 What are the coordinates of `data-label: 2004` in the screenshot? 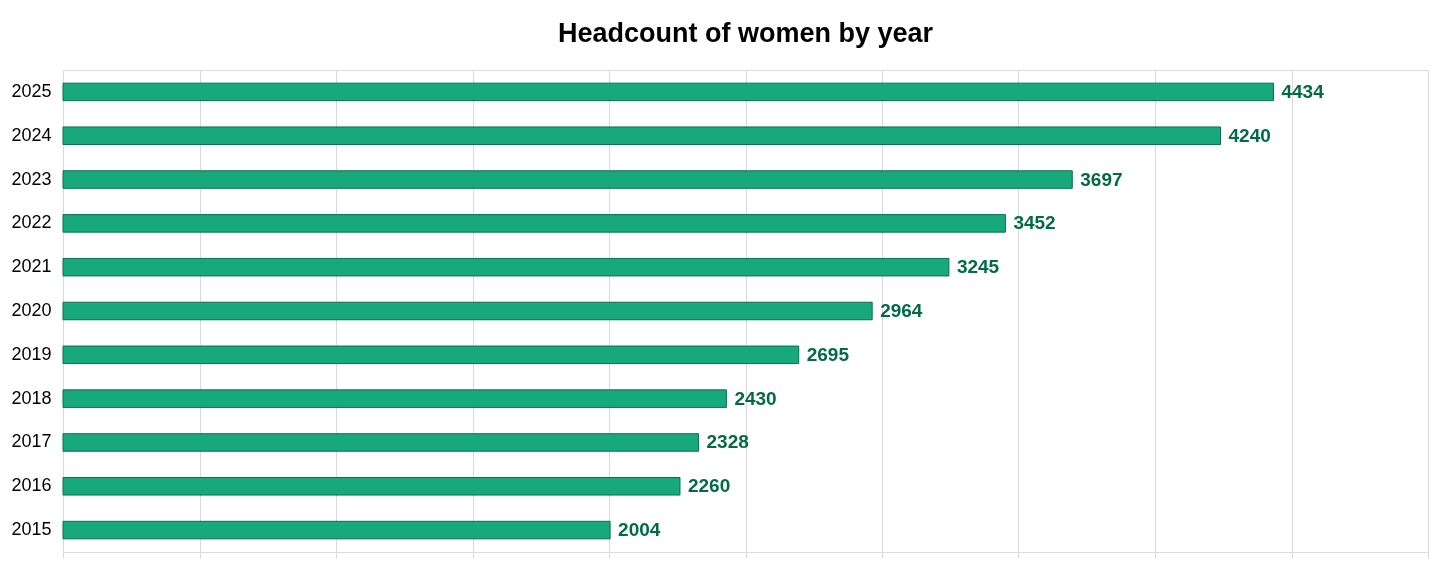 It's located at (639, 530).